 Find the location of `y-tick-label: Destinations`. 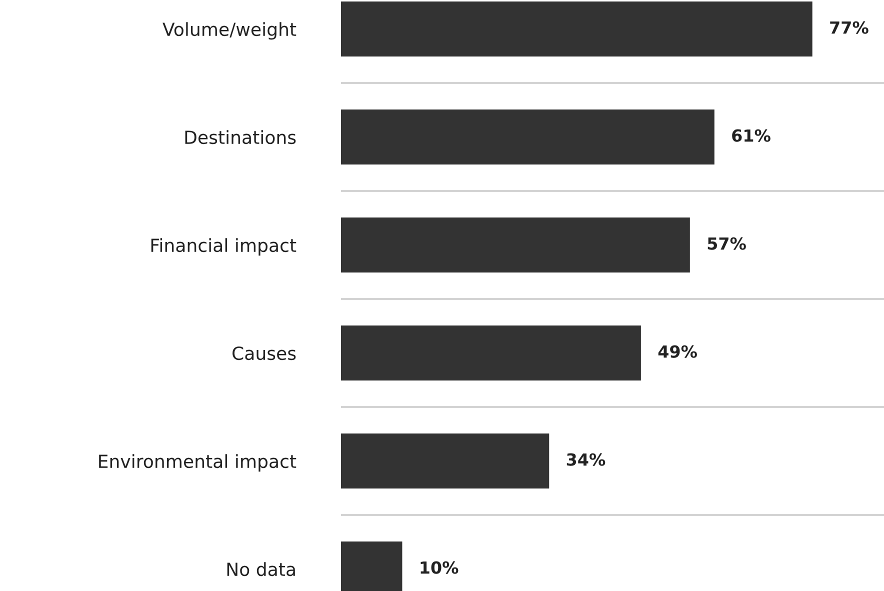

y-tick-label: Destinations is located at coordinates (240, 137).